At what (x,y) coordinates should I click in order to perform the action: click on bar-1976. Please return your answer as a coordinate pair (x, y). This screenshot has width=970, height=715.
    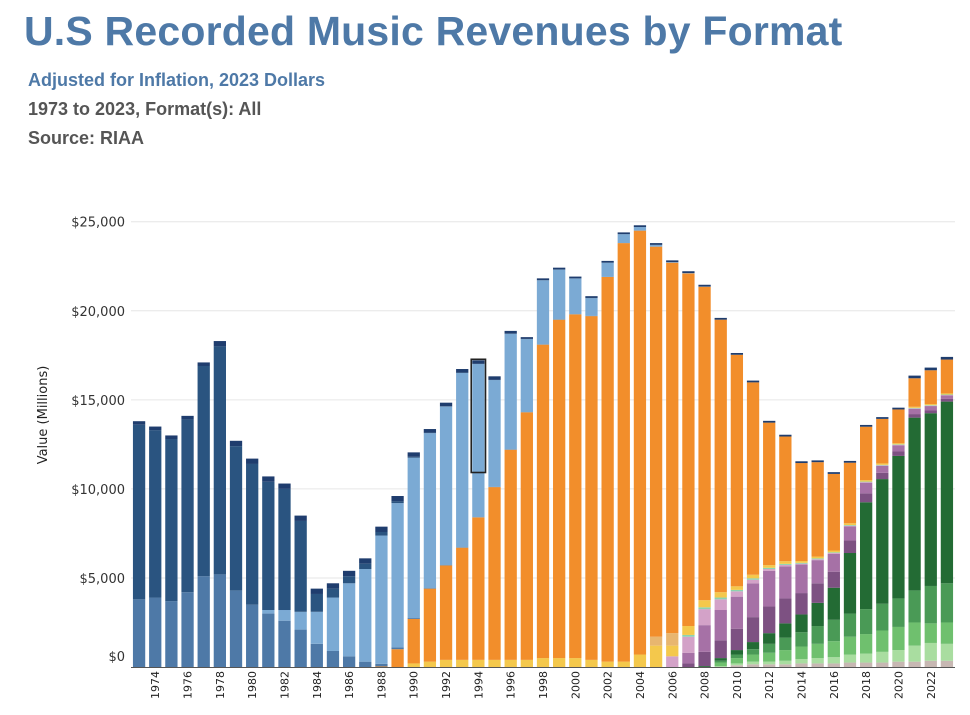
    Looking at the image, I should click on (187, 541).